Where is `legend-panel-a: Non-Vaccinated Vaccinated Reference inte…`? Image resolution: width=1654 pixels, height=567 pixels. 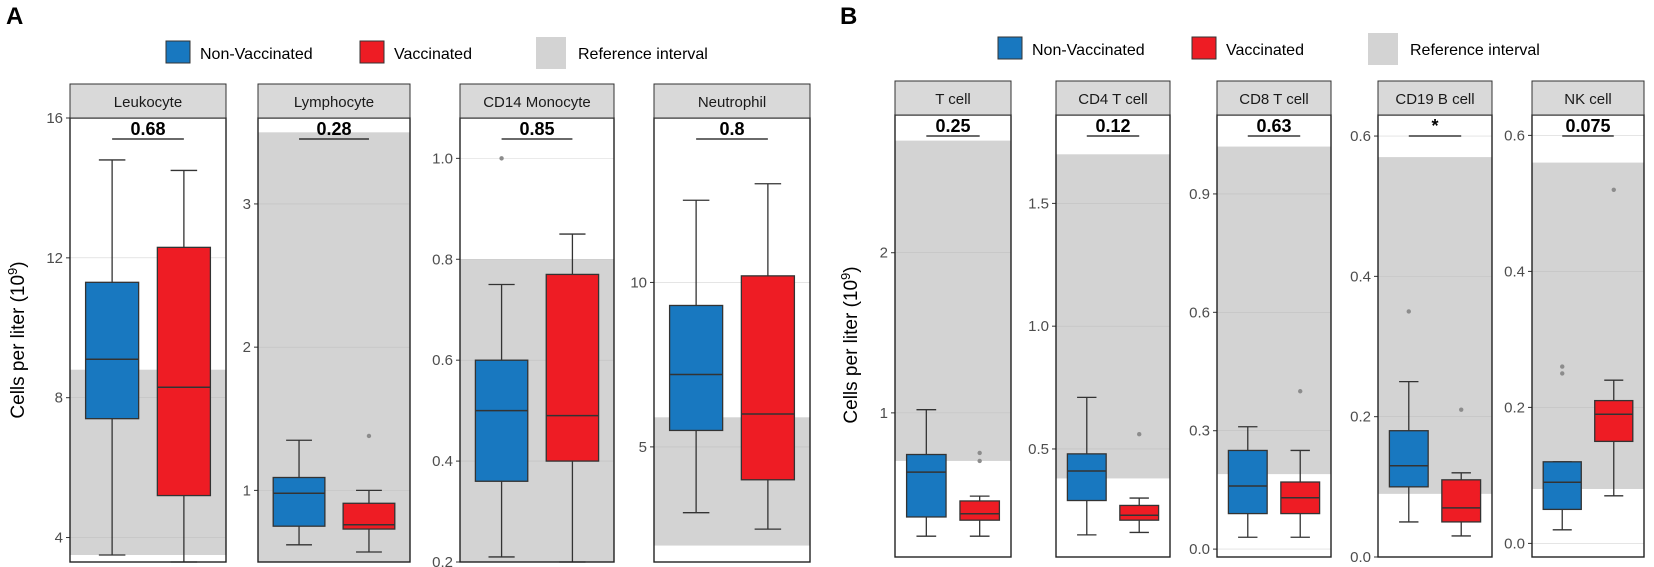
legend-panel-a: Non-Vaccinated Vaccinated Reference inte… is located at coordinates (436, 53).